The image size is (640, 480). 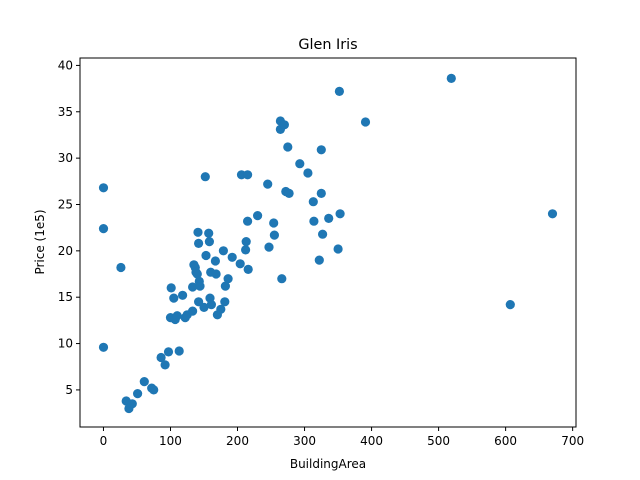 What do you see at coordinates (69, 227) in the screenshot?
I see `y-axis-ticks: 5 10 15 20 25 30 35 40` at bounding box center [69, 227].